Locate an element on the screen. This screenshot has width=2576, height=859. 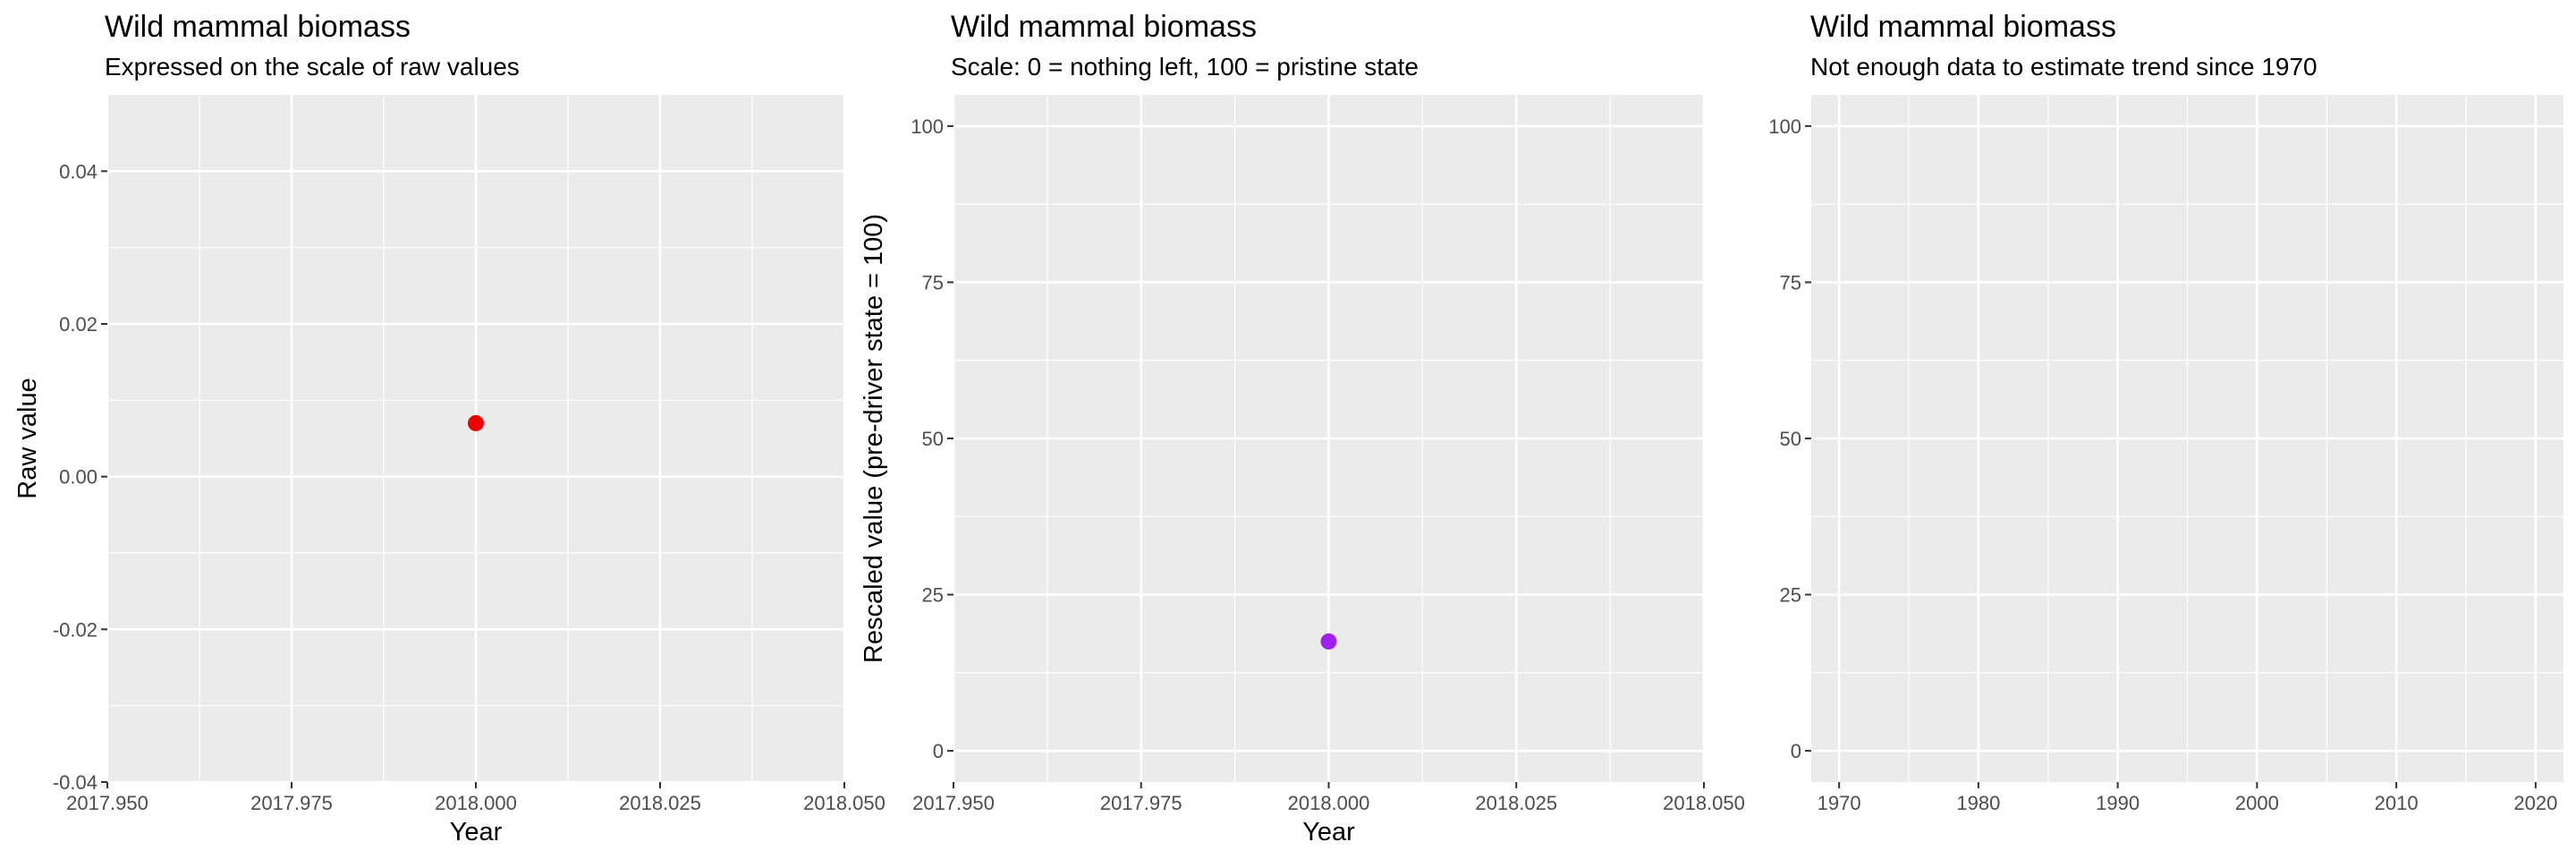
x-tick-label: 1980 is located at coordinates (1978, 803).